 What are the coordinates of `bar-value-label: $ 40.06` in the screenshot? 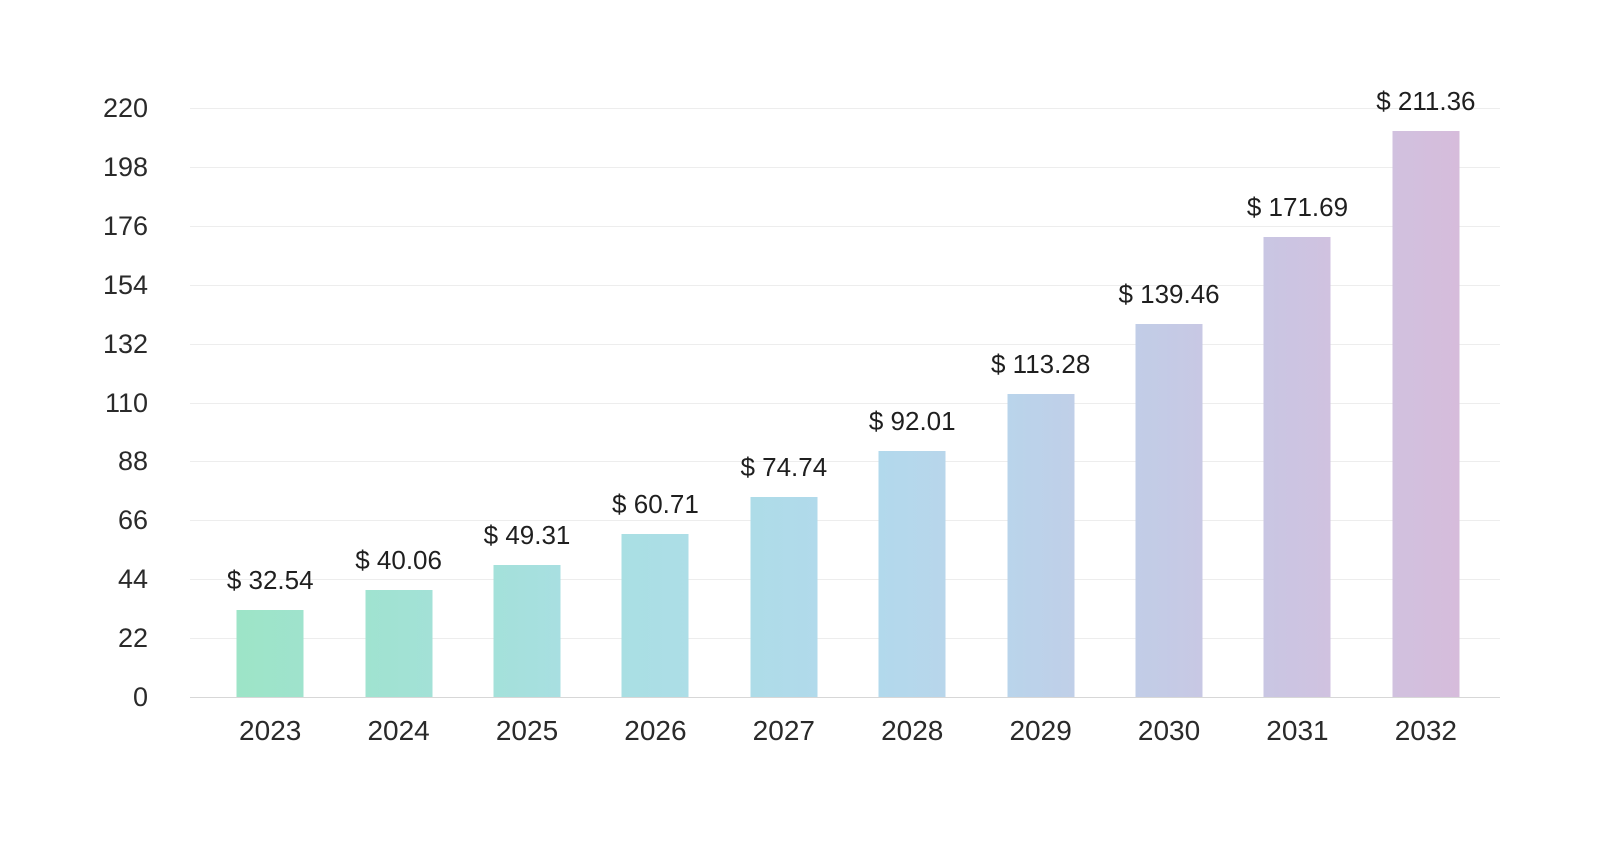 It's located at (398, 559).